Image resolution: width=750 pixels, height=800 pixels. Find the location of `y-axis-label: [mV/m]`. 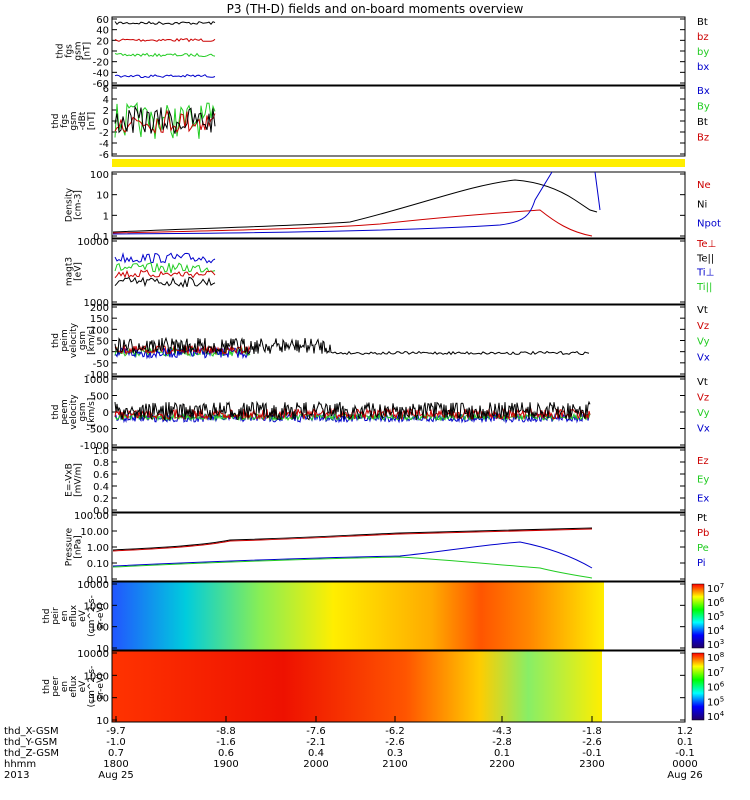

y-axis-label: [mV/m] is located at coordinates (79, 480).